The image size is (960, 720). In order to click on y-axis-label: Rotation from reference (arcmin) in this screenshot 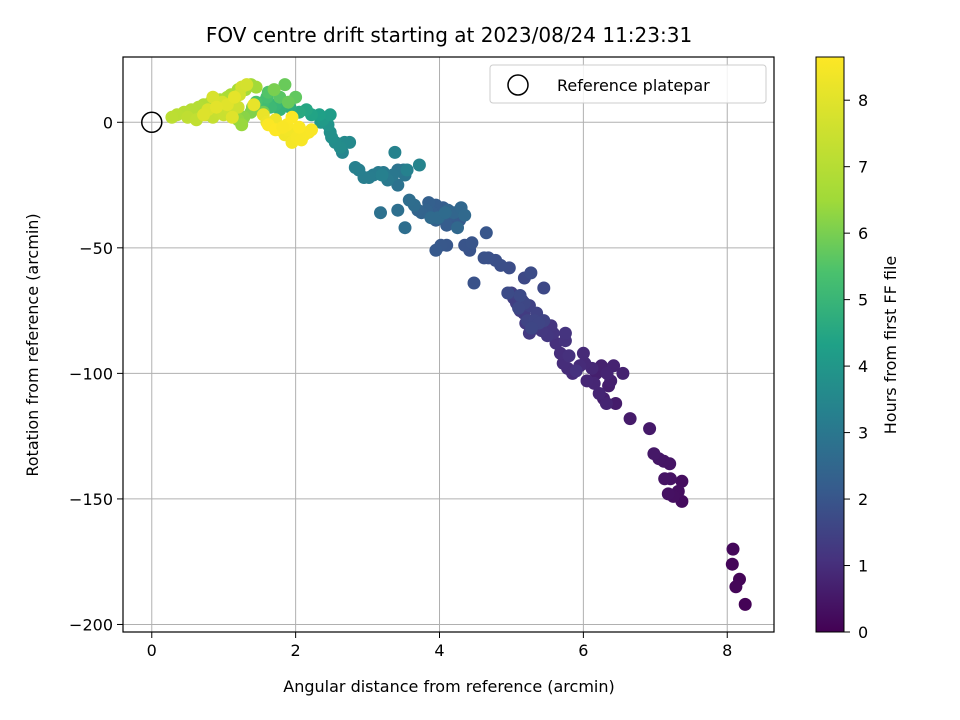, I will do `click(32, 344)`.